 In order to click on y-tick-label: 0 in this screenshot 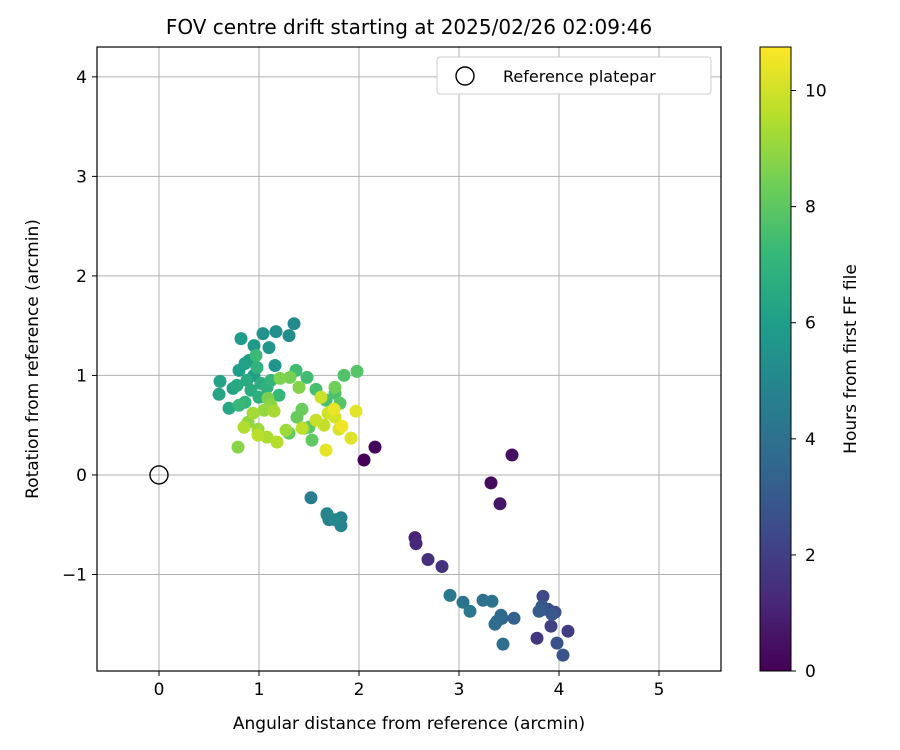, I will do `click(81, 476)`.